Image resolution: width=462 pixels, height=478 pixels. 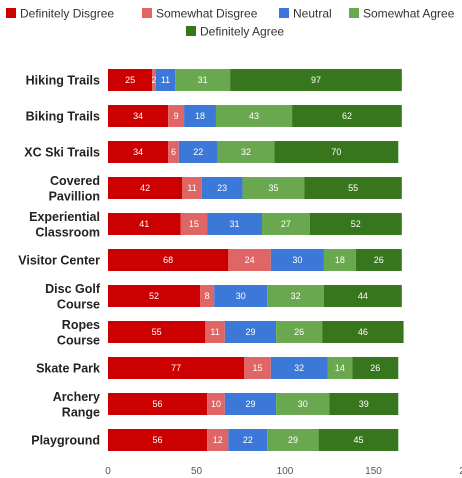 What do you see at coordinates (378, 260) in the screenshot?
I see `bar-segment-visitor-center-definitely-agree` at bounding box center [378, 260].